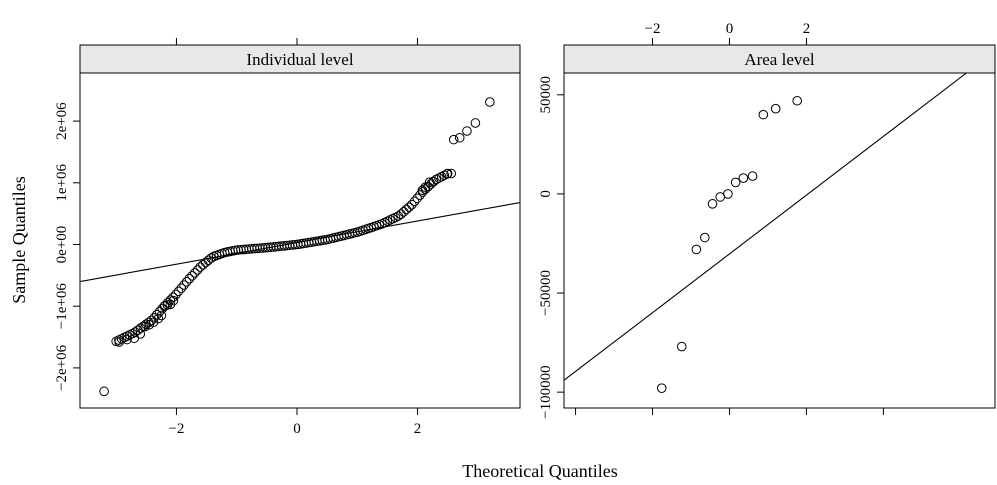 The image size is (997, 485). Describe the element at coordinates (546, 293) in the screenshot. I see `y-tick-label: −50000` at that location.